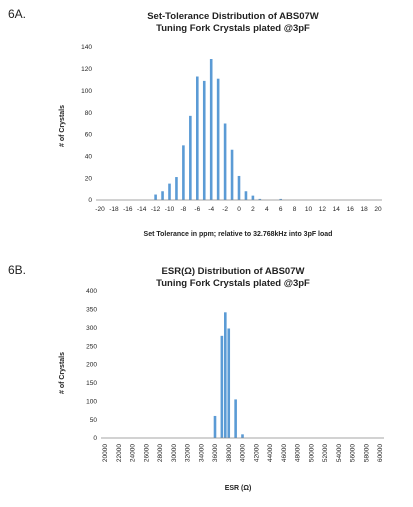 The width and height of the screenshot is (413, 507). Describe the element at coordinates (17, 270) in the screenshot. I see `figure-label-6b: 6B.` at that location.